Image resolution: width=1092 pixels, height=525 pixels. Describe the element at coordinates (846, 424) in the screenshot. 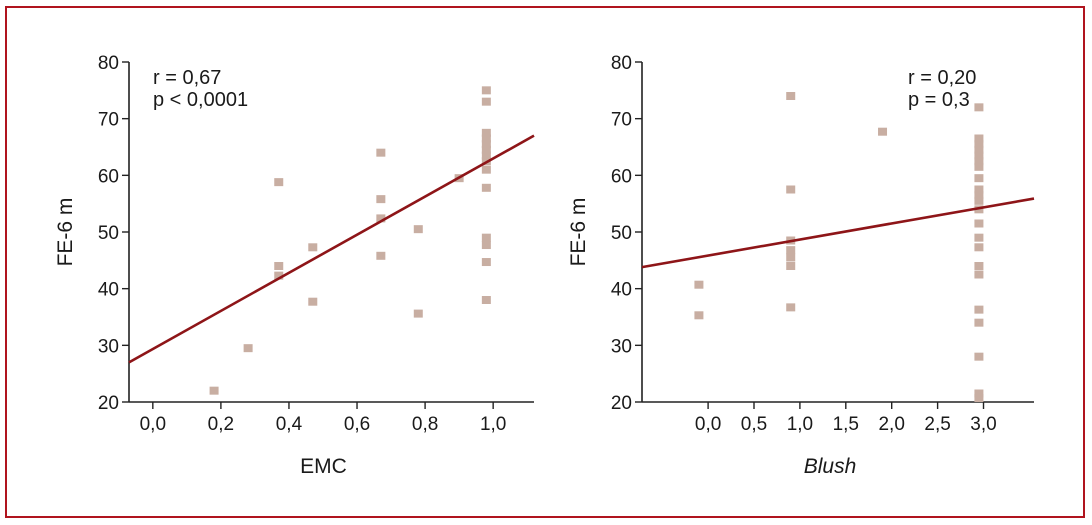

I see `blush-x-tick-label: 1,5` at that location.